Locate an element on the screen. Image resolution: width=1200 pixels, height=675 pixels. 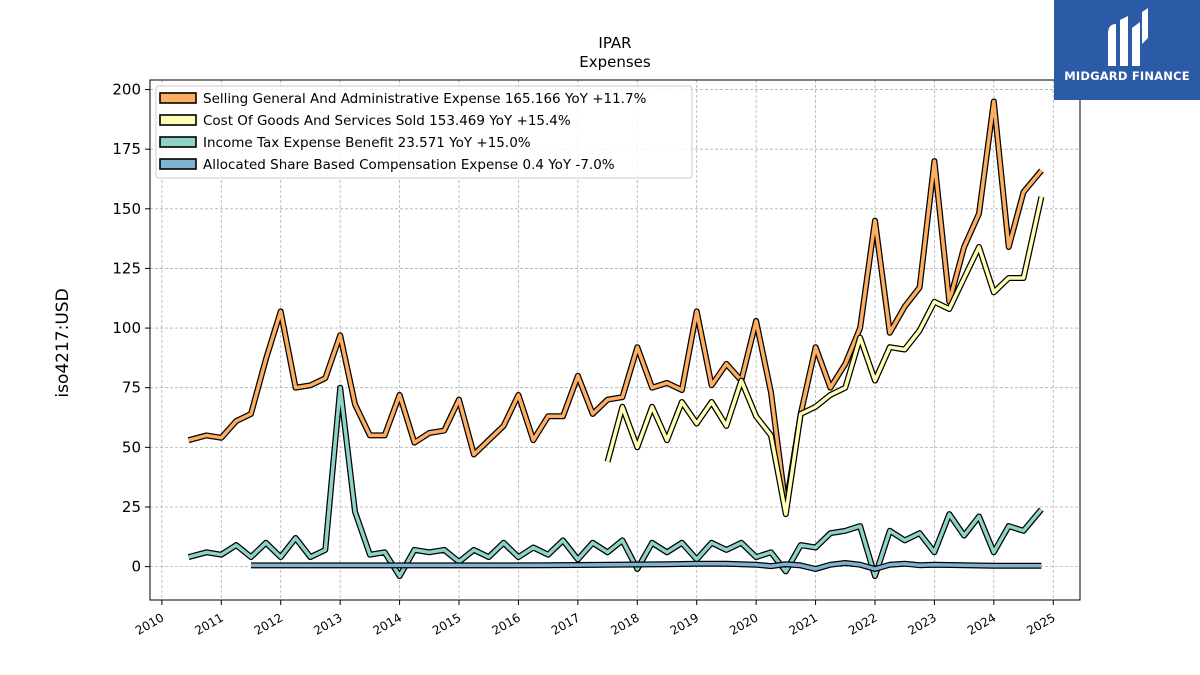
x-tick-label: 2025 is located at coordinates (1040, 623).